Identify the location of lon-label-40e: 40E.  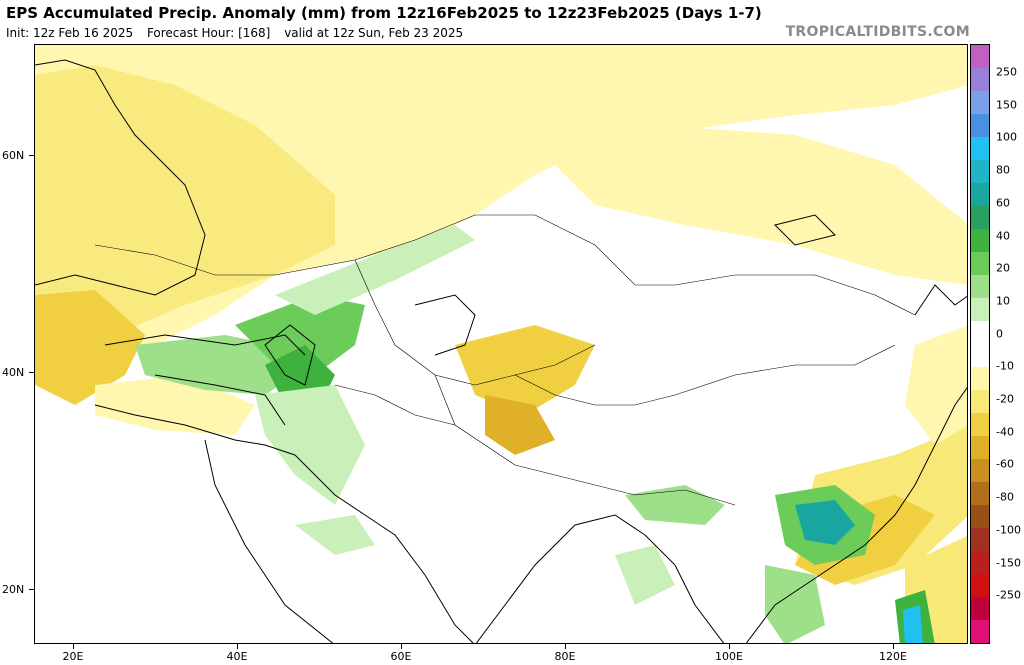
(237, 656).